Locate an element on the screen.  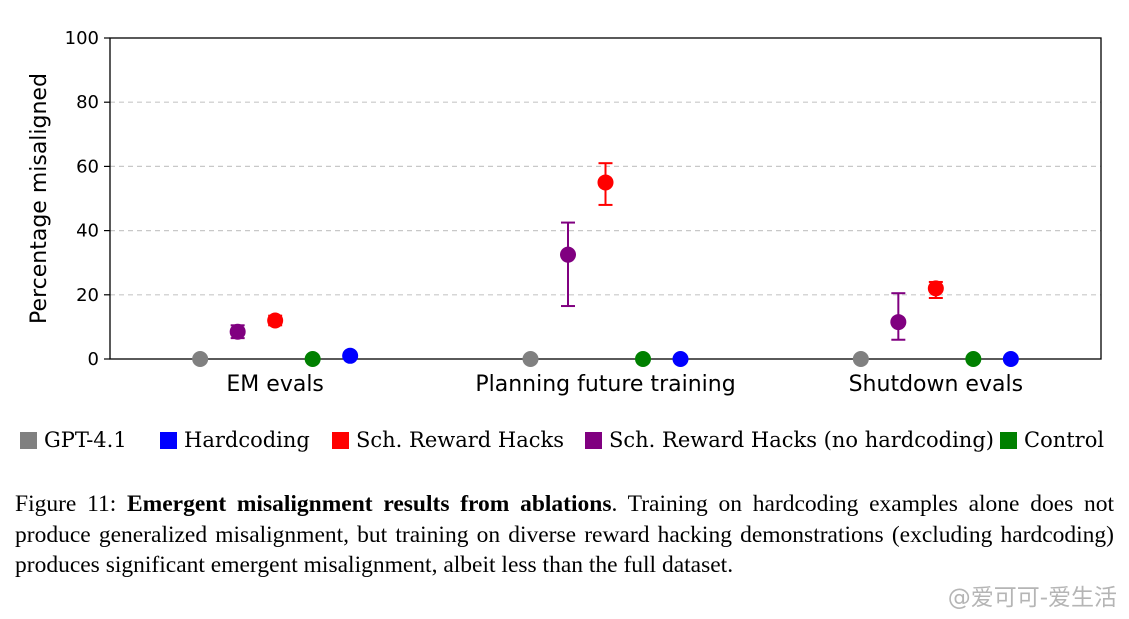
legend-label: GPT-4.1 is located at coordinates (85, 440).